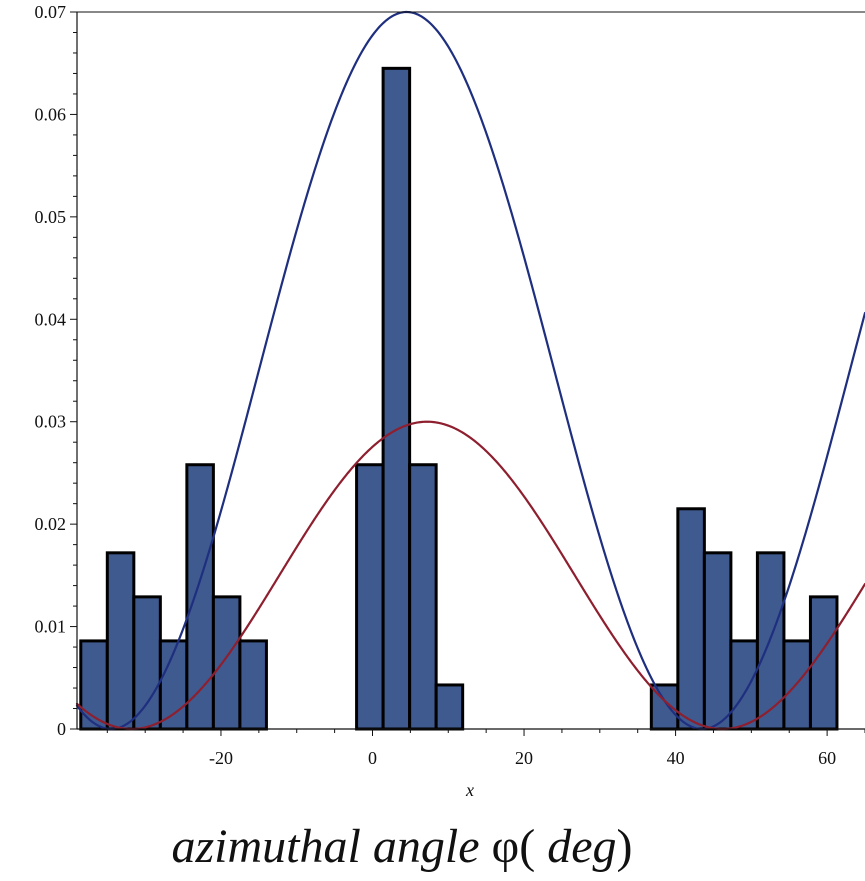  I want to click on y-tick-label-2: 0.02, so click(51, 524).